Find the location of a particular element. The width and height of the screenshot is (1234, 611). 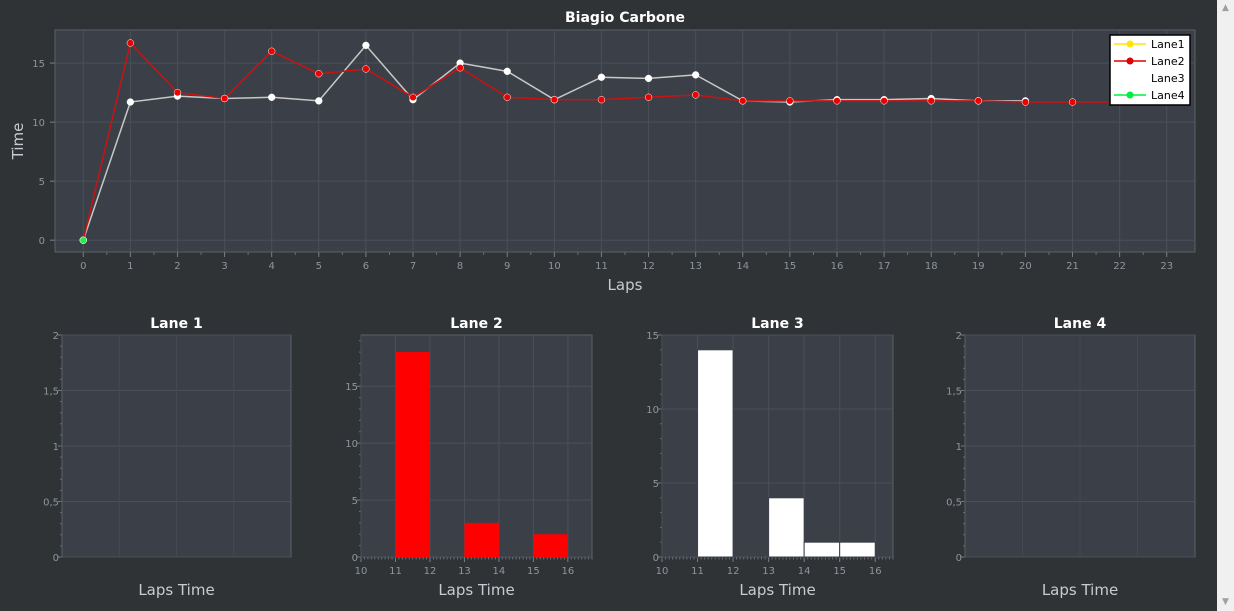

chart-legend: Lane1 Lane2 Lane3 Lane4 is located at coordinates (1150, 70).